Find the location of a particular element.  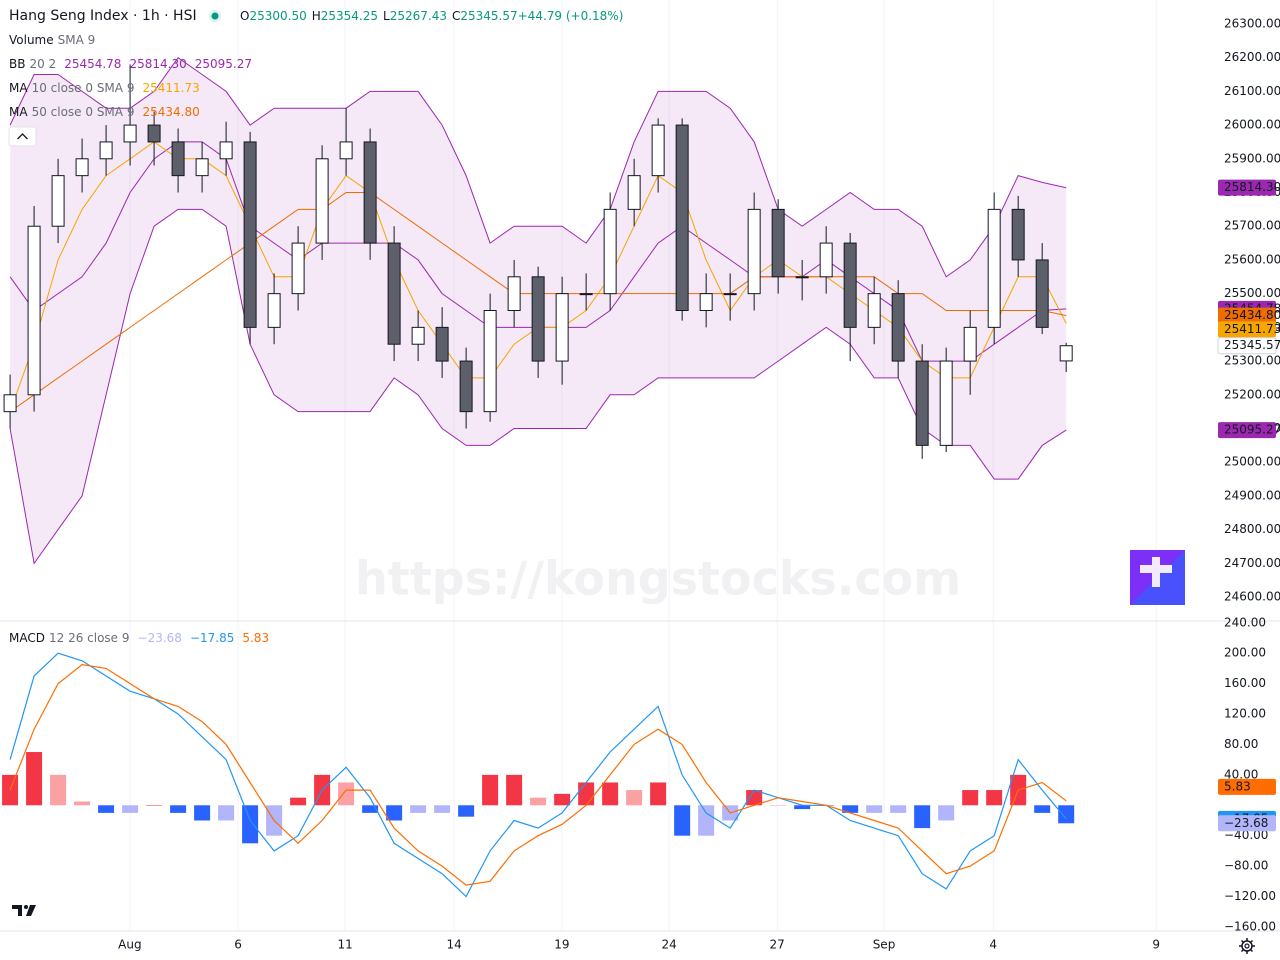

y-tick-label: −120.00 is located at coordinates (1250, 896).